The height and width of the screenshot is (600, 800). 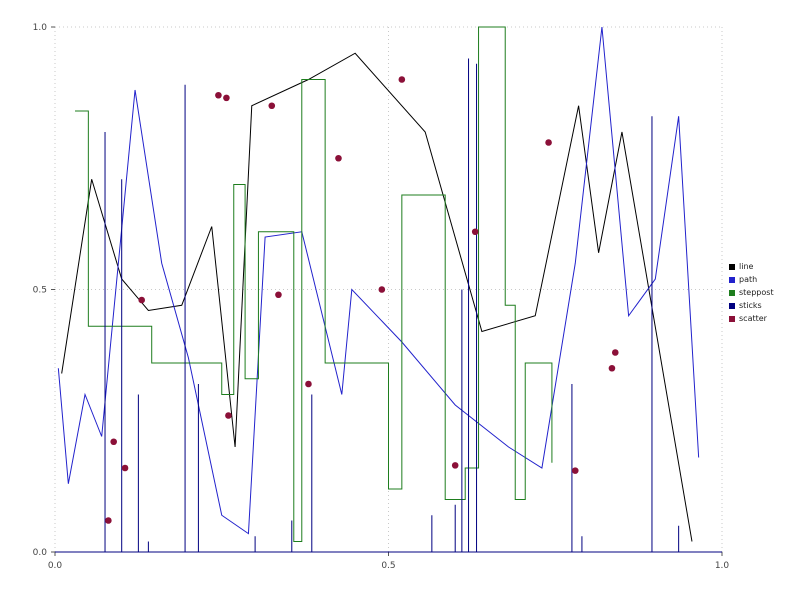 I want to click on legend-item-line: line, so click(x=751, y=267).